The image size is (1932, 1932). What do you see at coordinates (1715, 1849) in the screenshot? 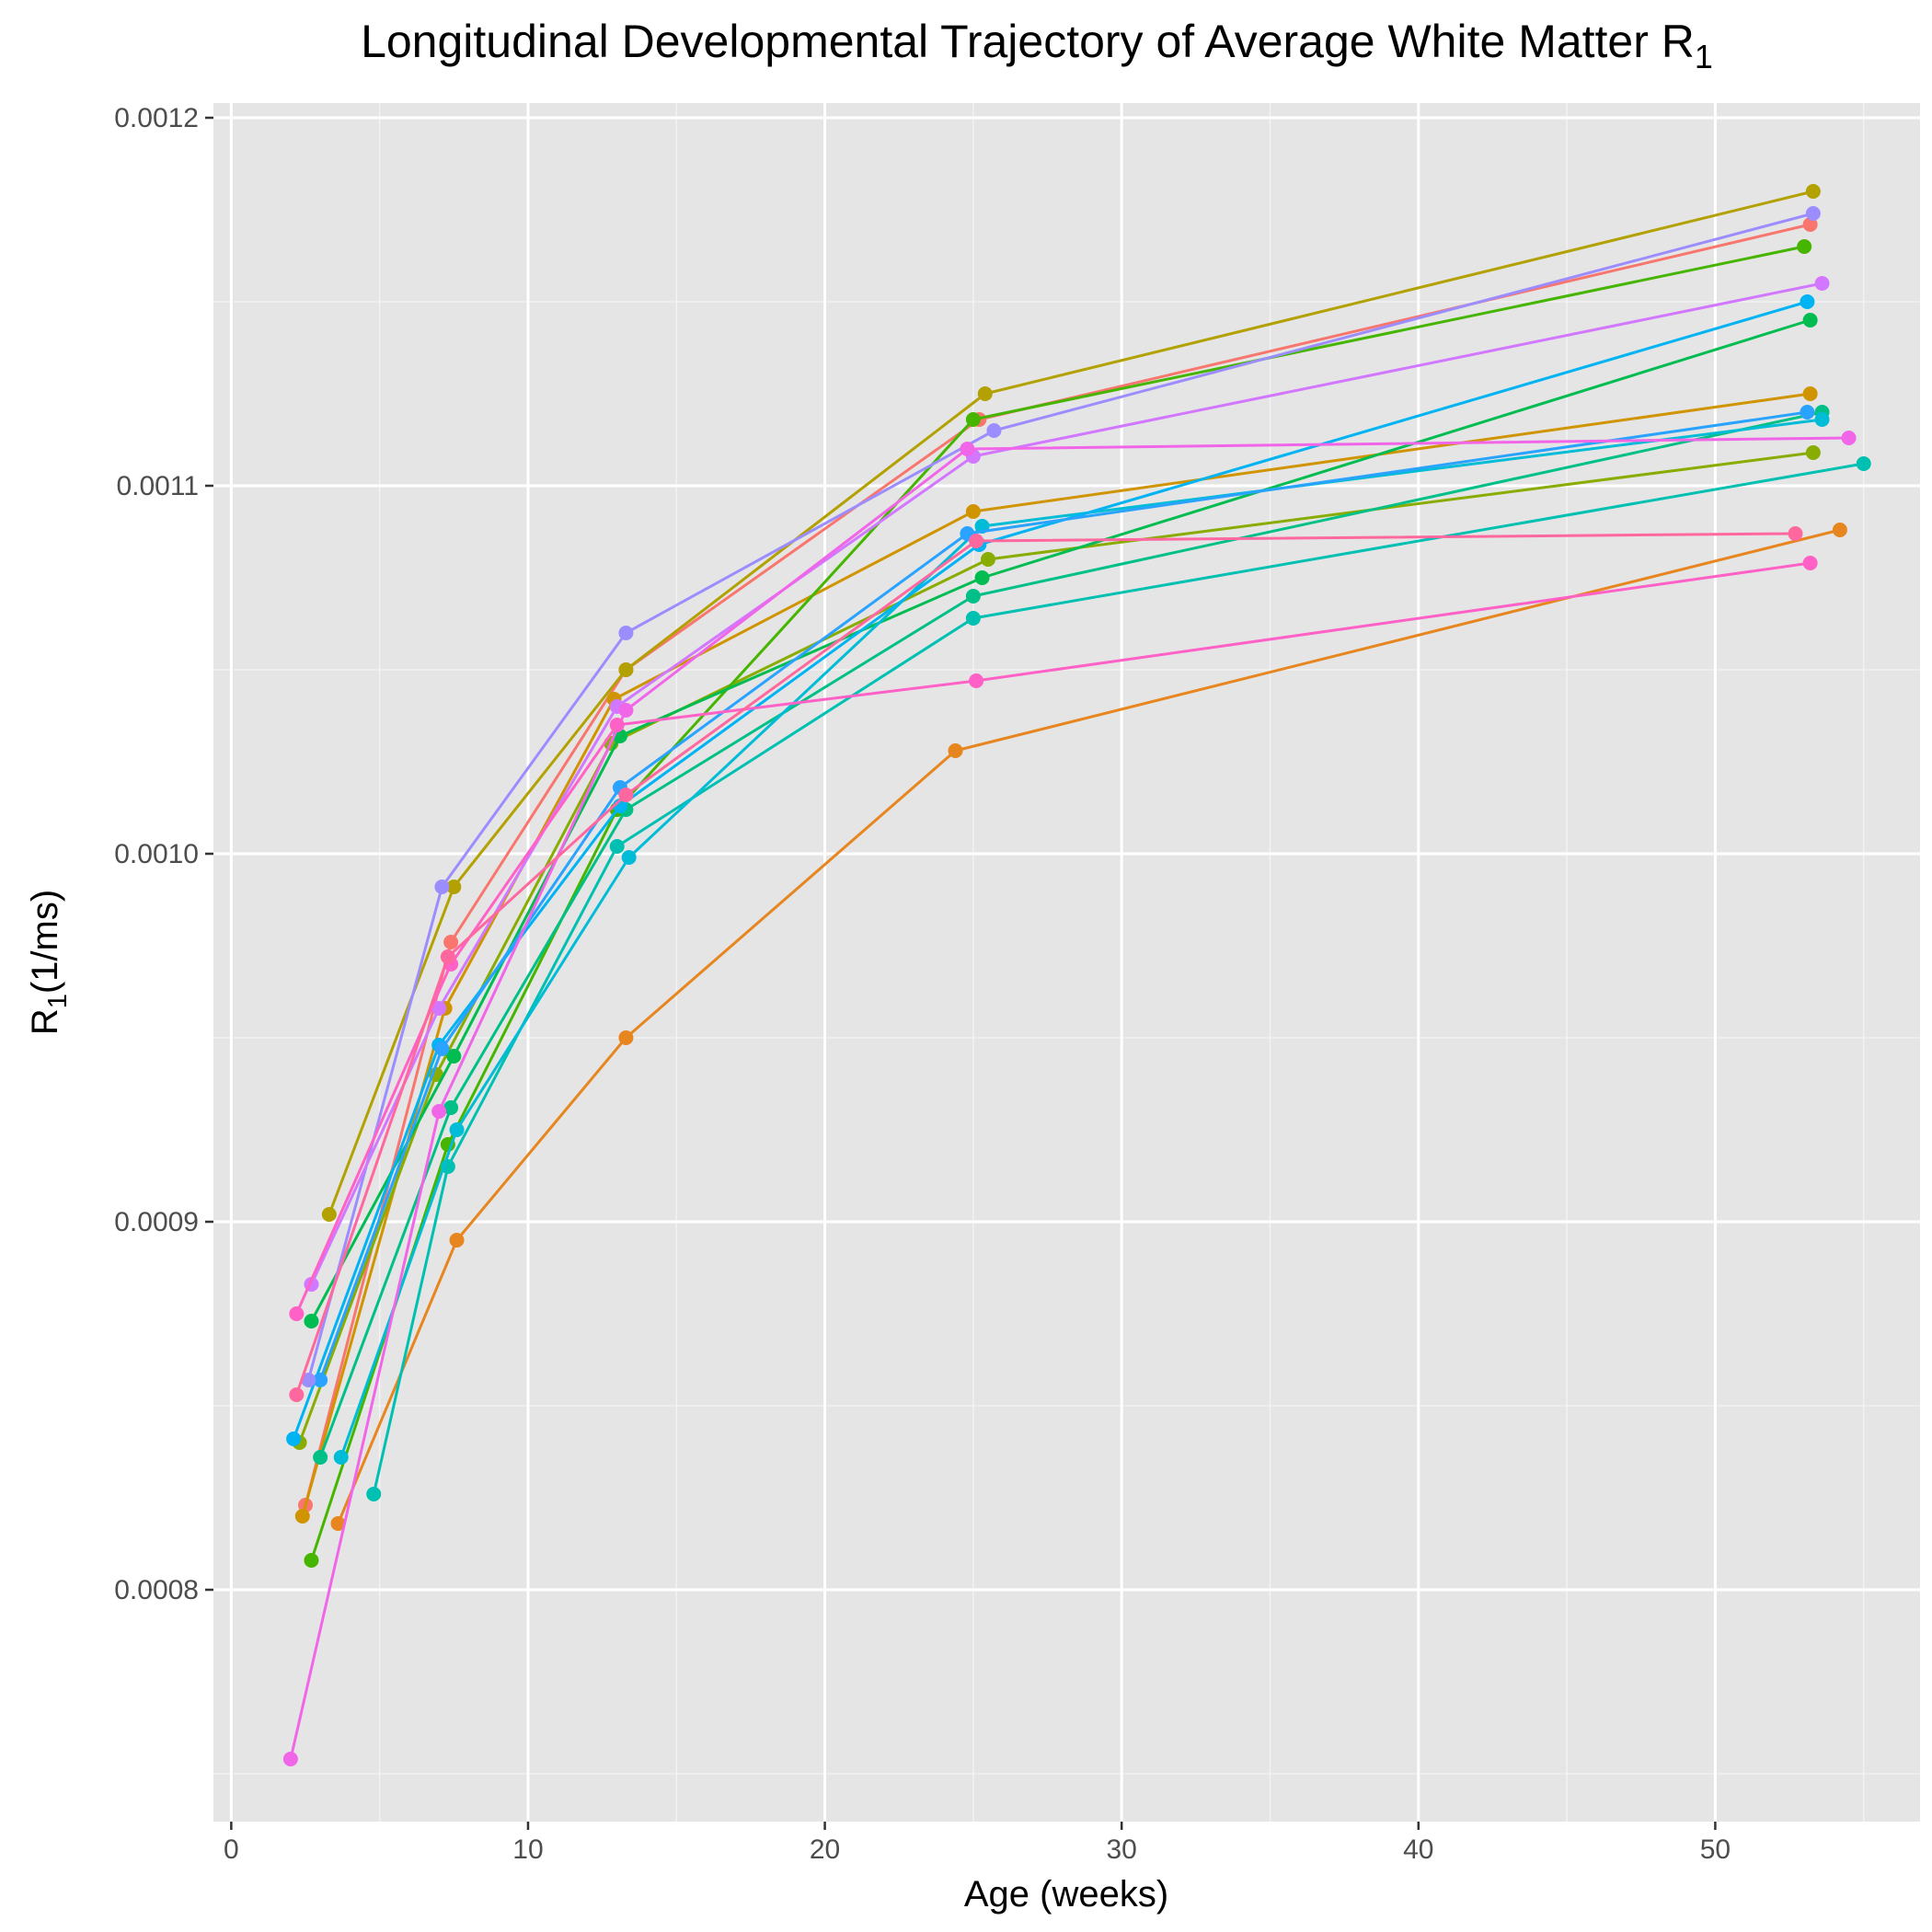
I see `x-tick-label: 50` at bounding box center [1715, 1849].